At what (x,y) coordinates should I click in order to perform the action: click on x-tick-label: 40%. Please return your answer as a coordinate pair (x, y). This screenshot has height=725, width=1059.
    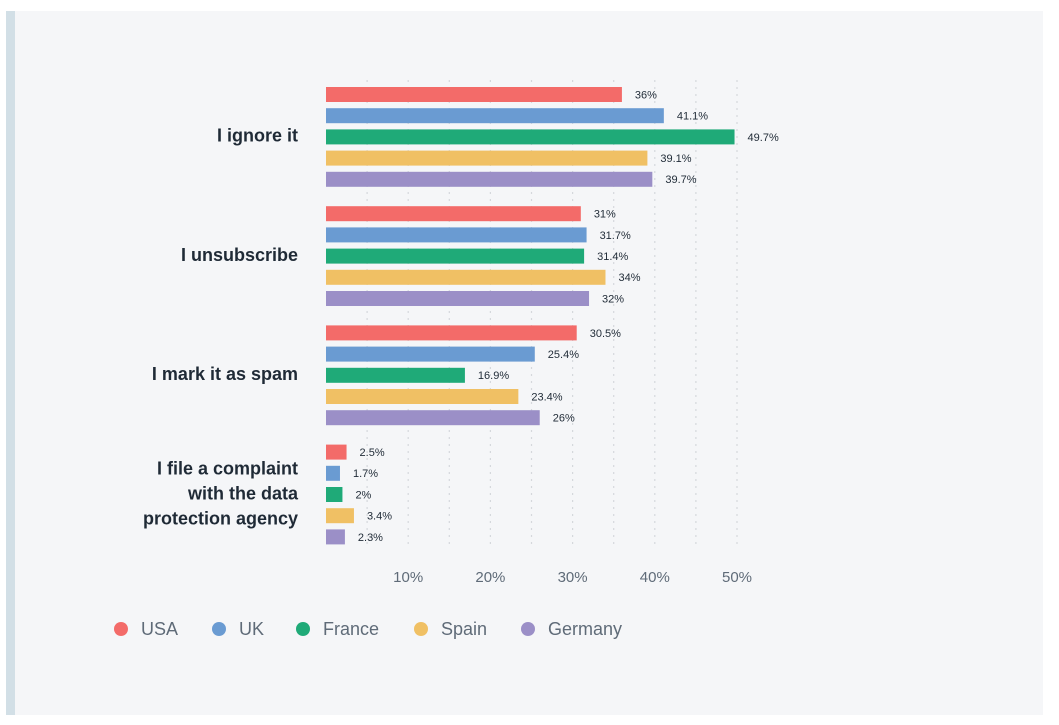
    Looking at the image, I should click on (655, 577).